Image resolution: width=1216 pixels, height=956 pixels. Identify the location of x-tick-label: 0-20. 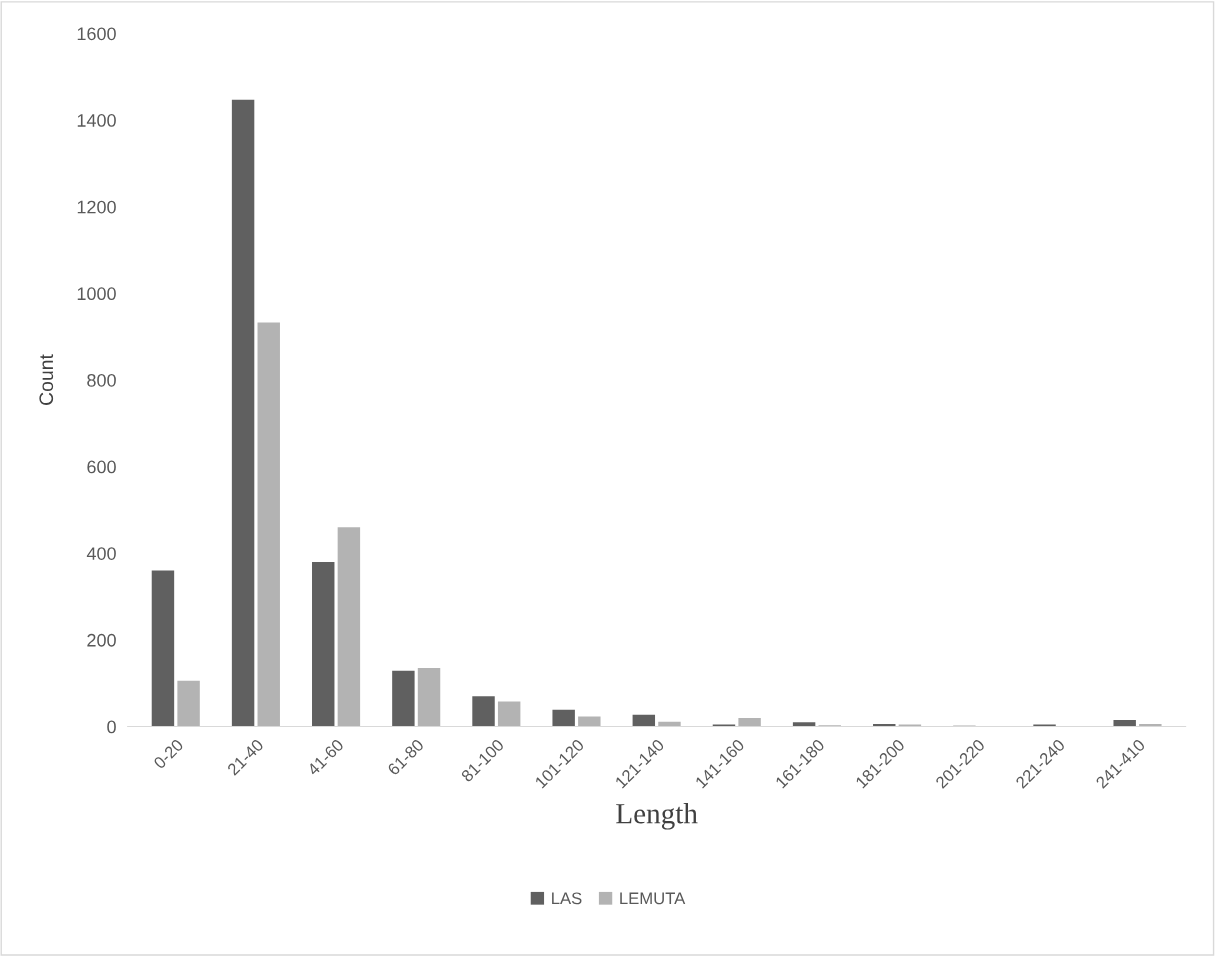
(168, 754).